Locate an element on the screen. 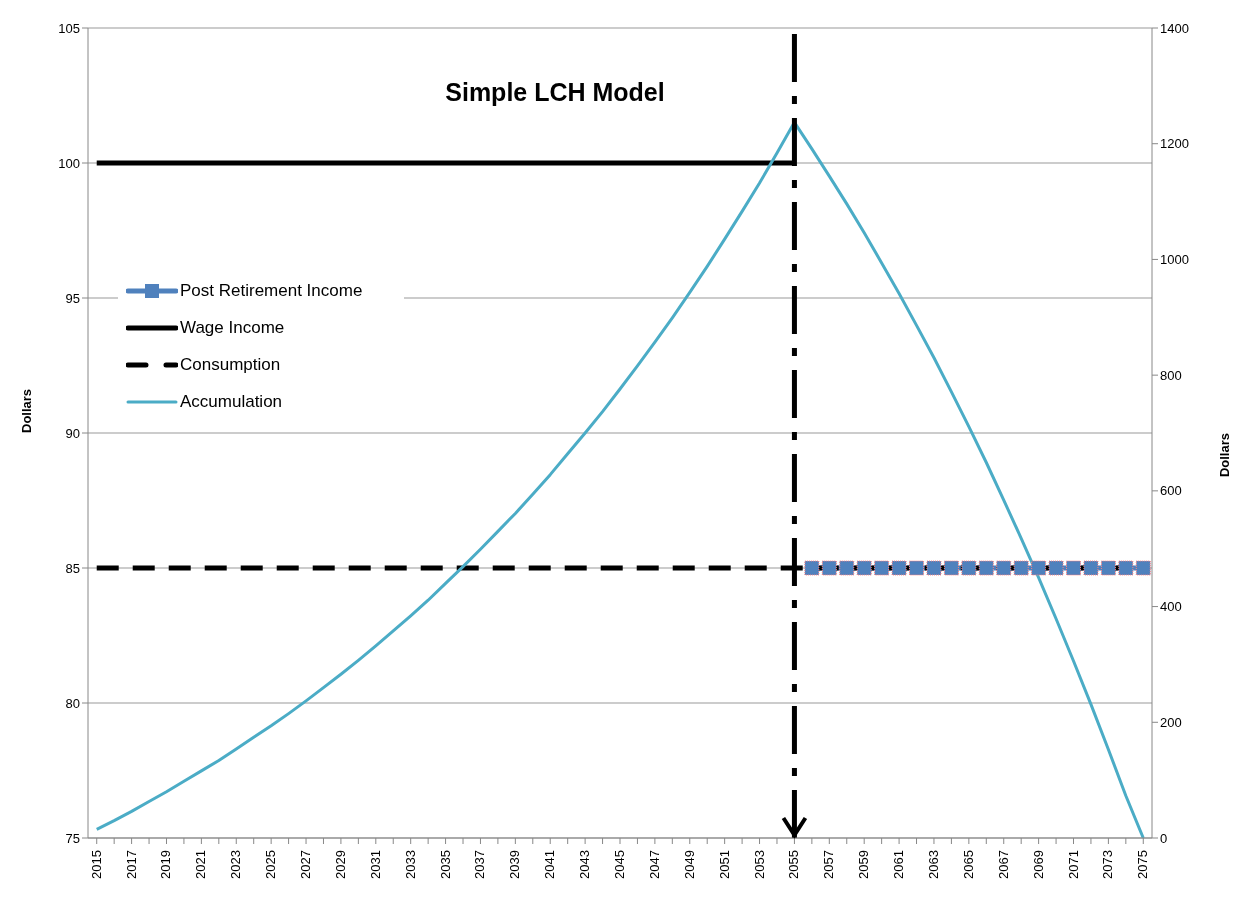  x-tick-label: 2057 is located at coordinates (829, 864).